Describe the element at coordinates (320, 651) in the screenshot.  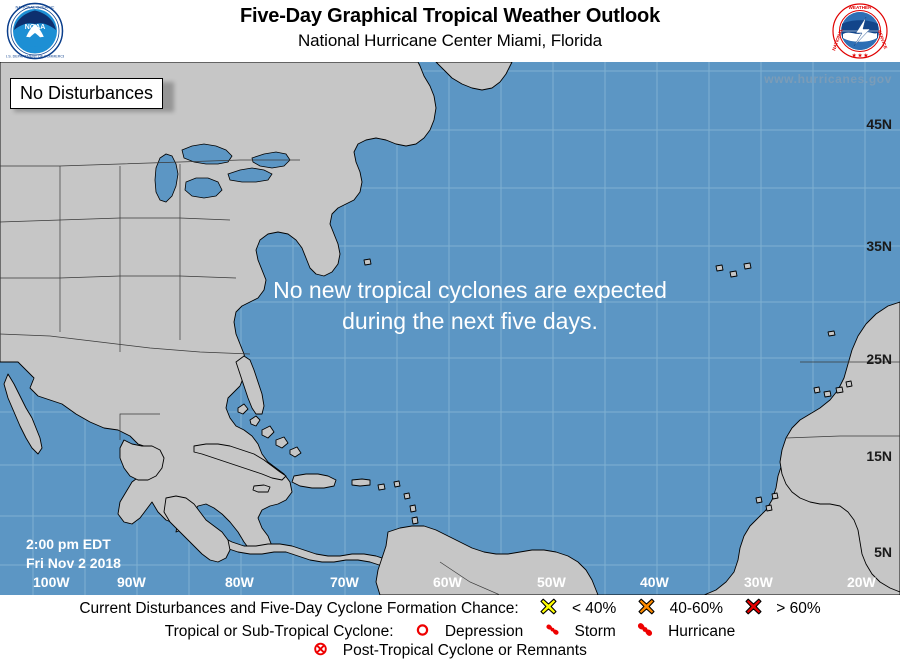
I see `post-tropical-icon` at that location.